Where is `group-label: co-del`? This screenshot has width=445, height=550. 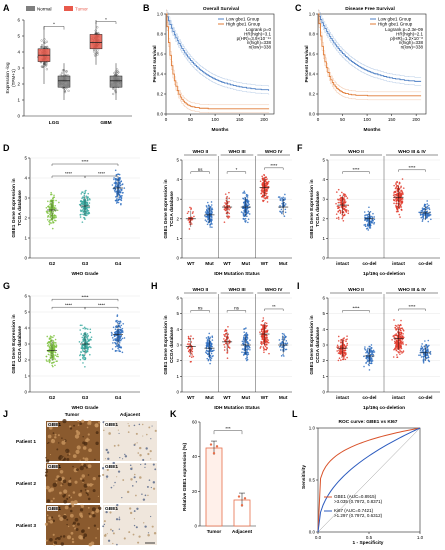 group-label: co-del is located at coordinates (425, 264).